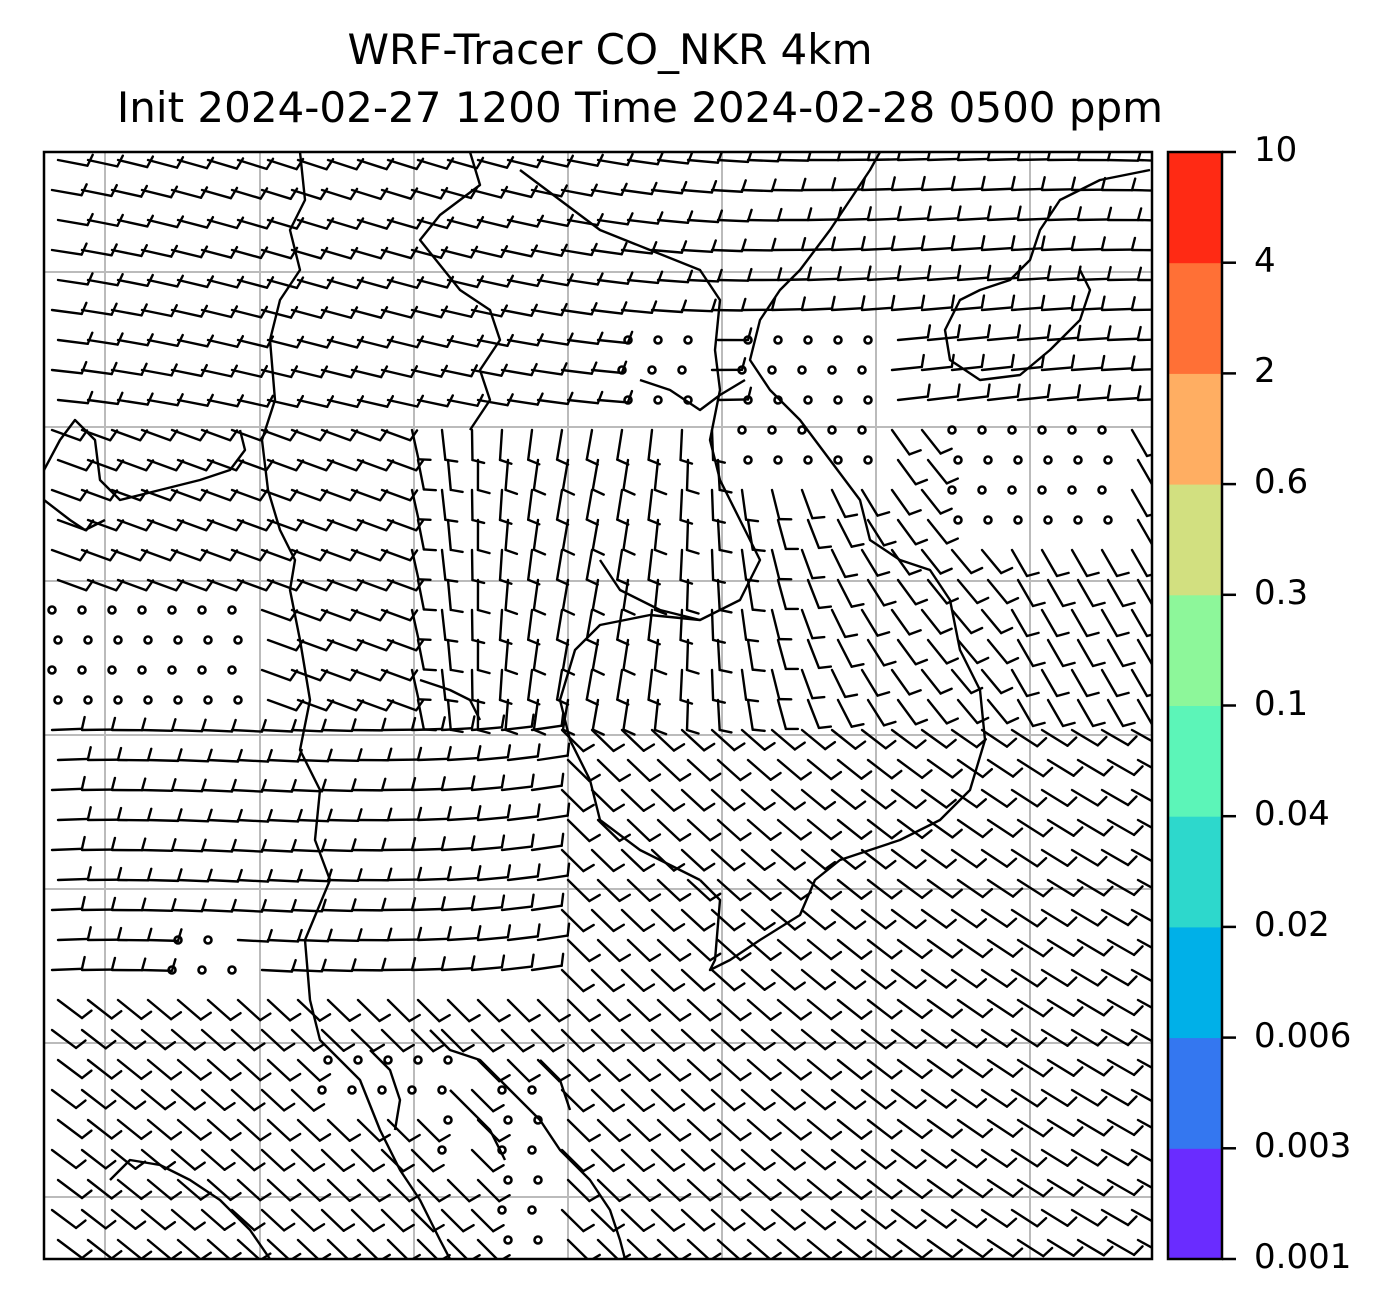 This screenshot has width=1400, height=1313. I want to click on colorbar-tick-label: 0.1, so click(1281, 703).